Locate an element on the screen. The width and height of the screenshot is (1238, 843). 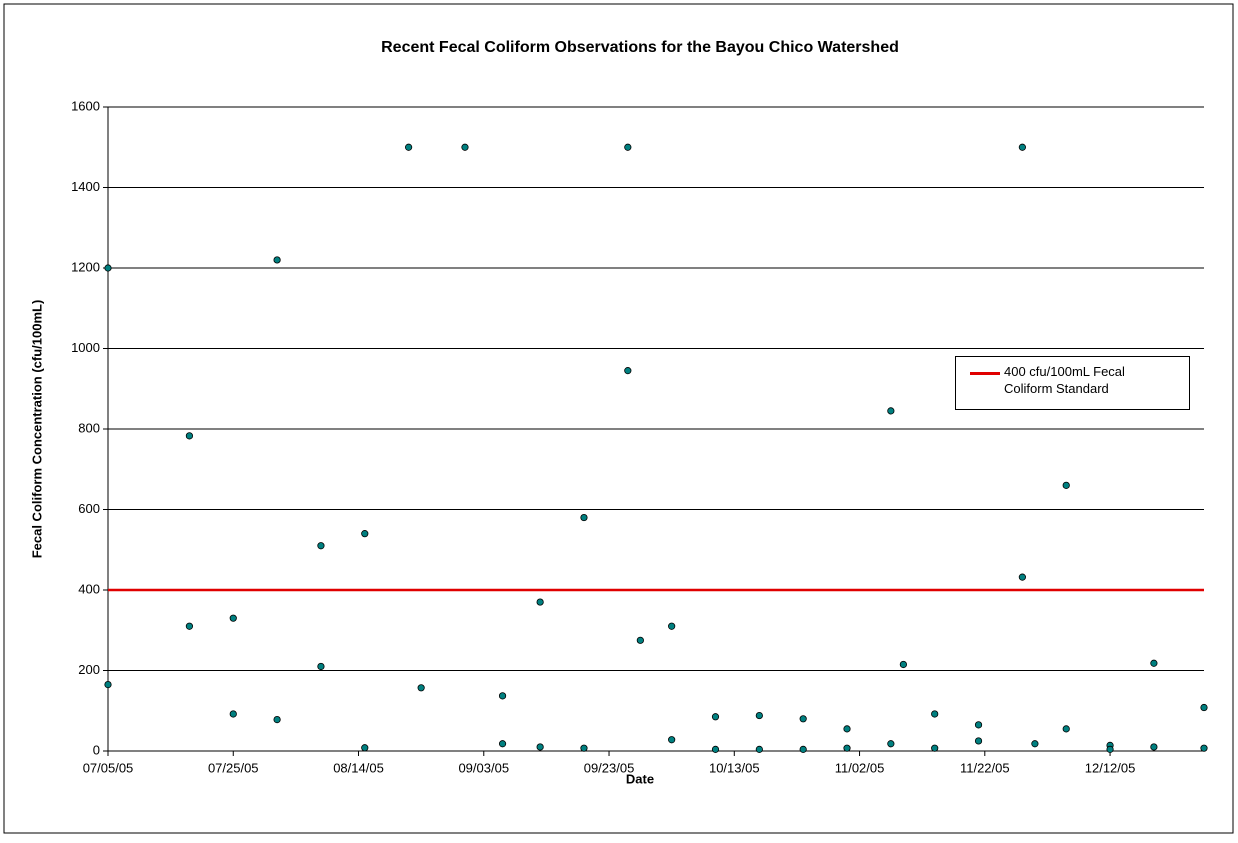
y-tick-label: 800 is located at coordinates (89, 427).